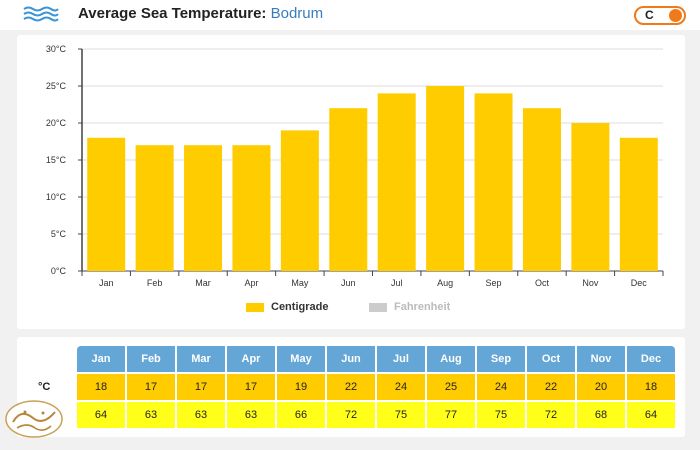 Image resolution: width=700 pixels, height=450 pixels. Describe the element at coordinates (297, 13) in the screenshot. I see `location-name: Bodrum` at that location.